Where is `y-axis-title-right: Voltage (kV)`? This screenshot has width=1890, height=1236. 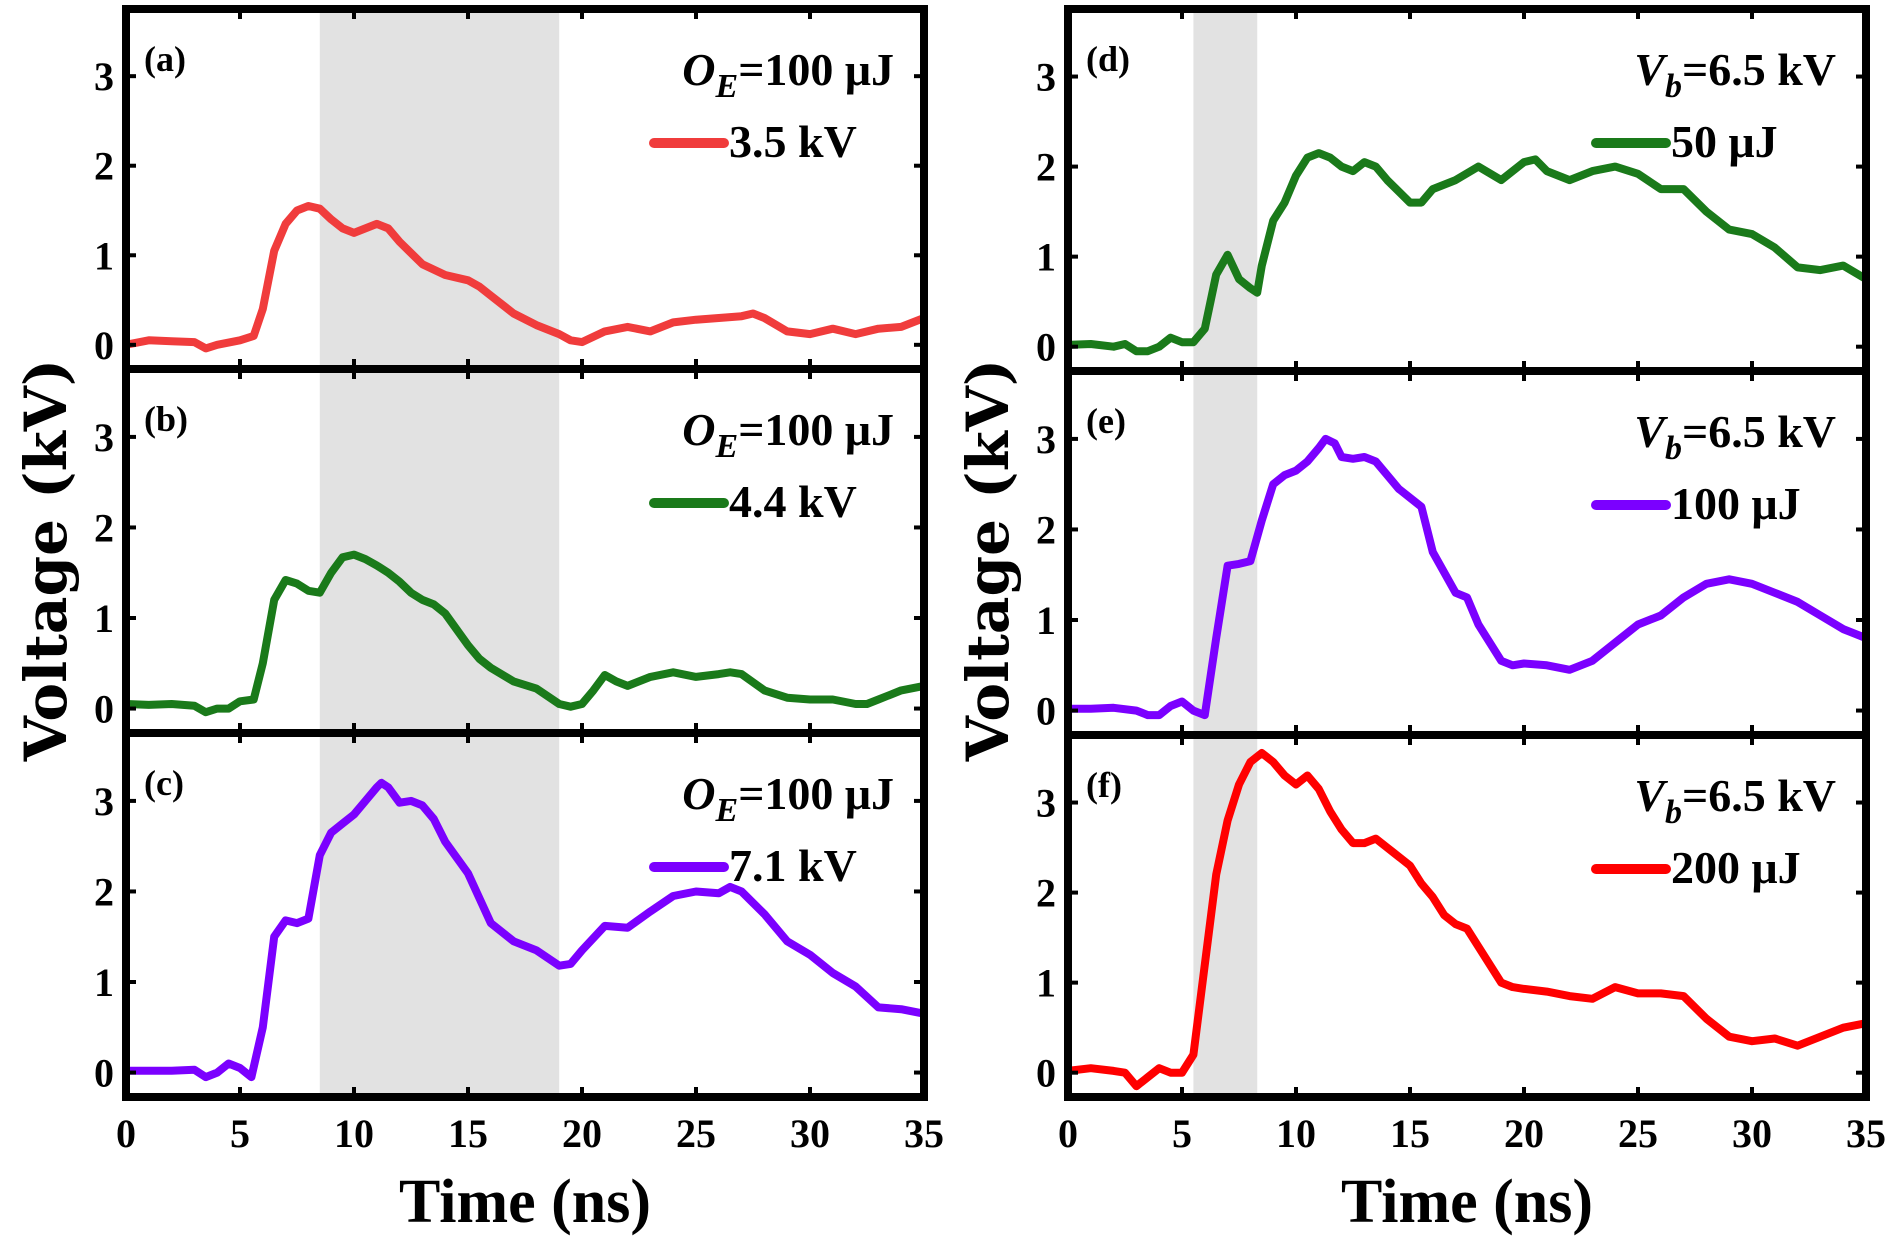 y-axis-title-right: Voltage (kV) is located at coordinates (988, 561).